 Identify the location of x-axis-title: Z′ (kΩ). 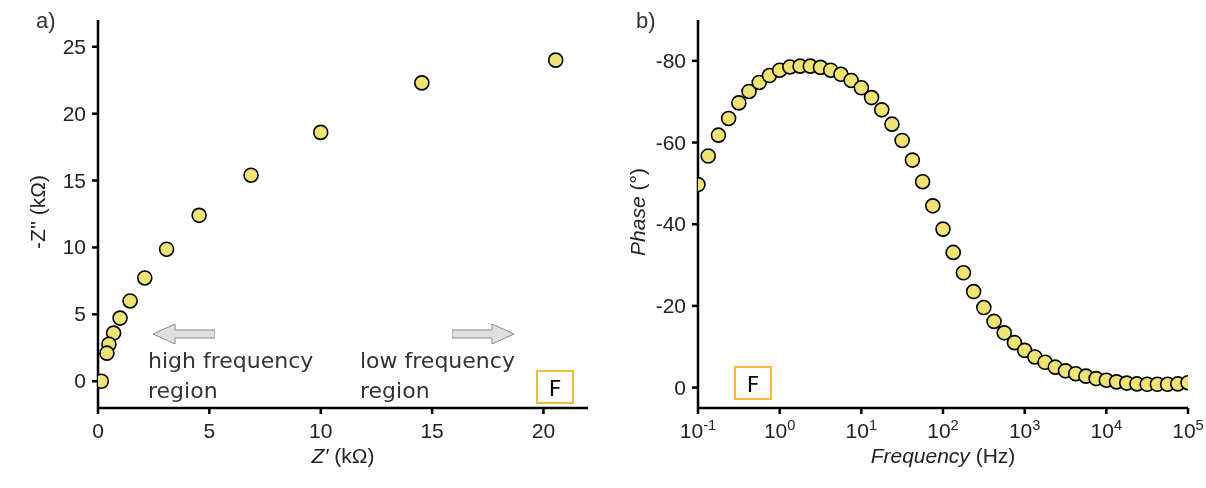
(343, 455).